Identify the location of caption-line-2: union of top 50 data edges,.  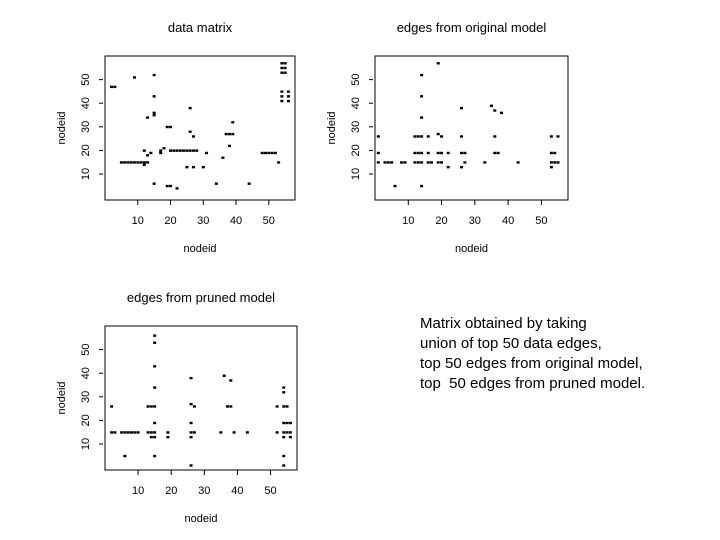
(511, 343).